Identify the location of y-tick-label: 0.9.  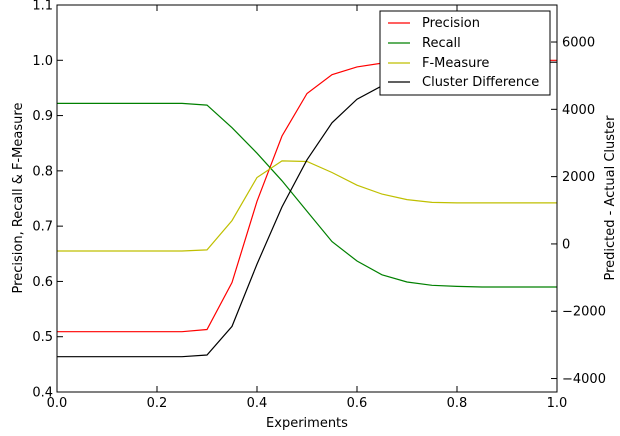
(42, 116).